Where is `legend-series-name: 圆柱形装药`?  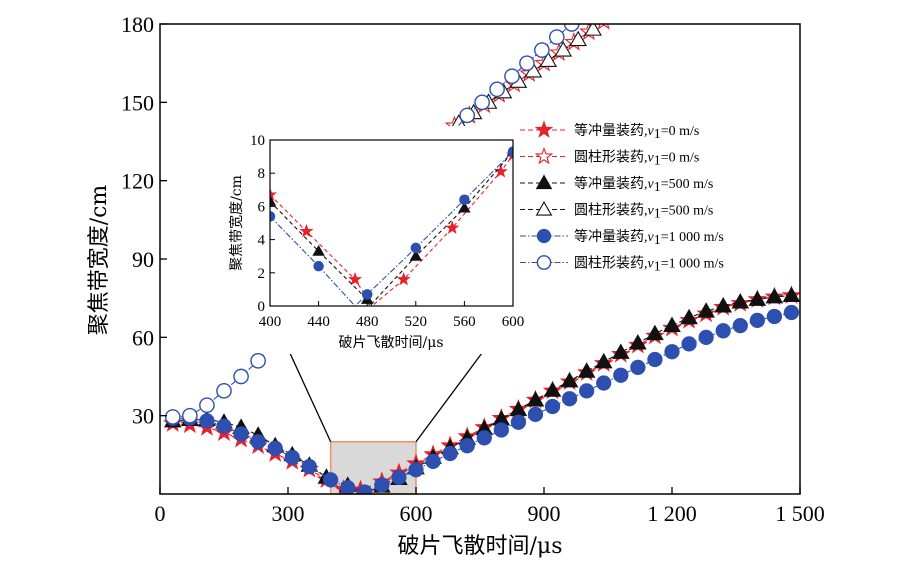
legend-series-name: 圆柱形装药 is located at coordinates (609, 264).